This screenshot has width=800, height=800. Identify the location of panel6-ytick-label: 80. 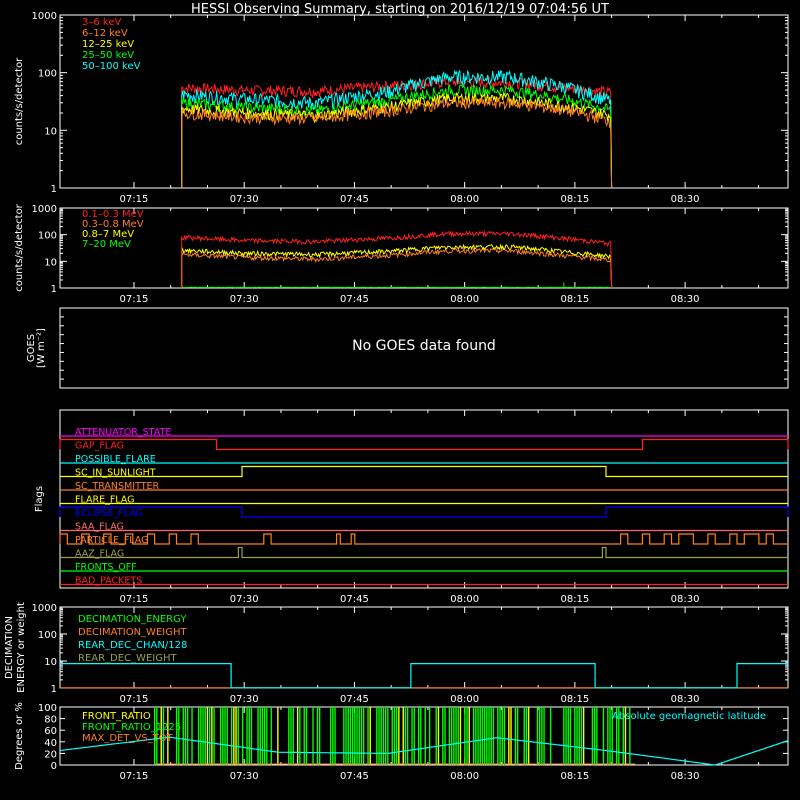
(50, 720).